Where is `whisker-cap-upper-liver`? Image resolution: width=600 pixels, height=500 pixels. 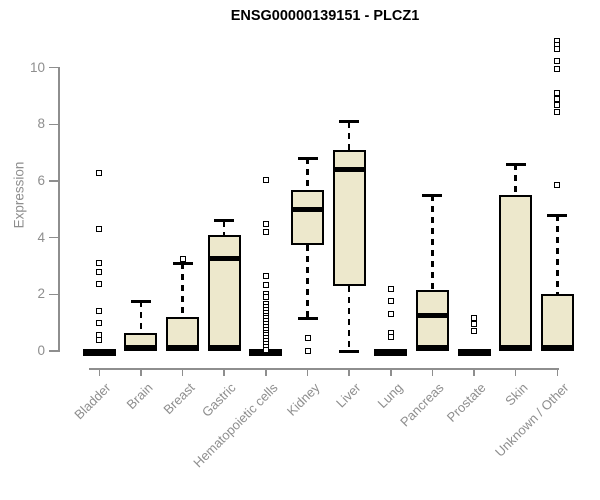 whisker-cap-upper-liver is located at coordinates (349, 122).